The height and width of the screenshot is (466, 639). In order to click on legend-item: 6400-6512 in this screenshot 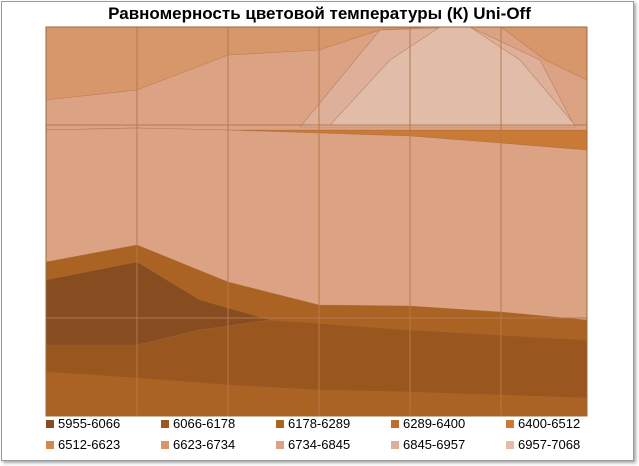, I will do `click(543, 423)`.